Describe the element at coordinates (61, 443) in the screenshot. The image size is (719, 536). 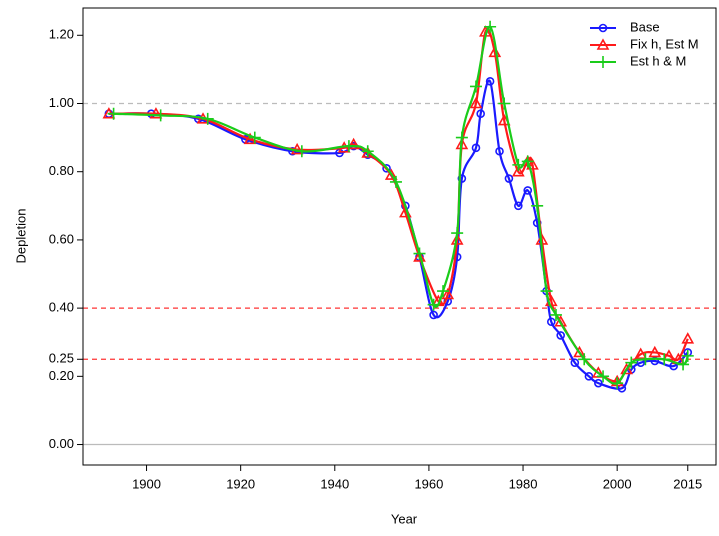
I see `y-tick-label: 0.00` at that location.